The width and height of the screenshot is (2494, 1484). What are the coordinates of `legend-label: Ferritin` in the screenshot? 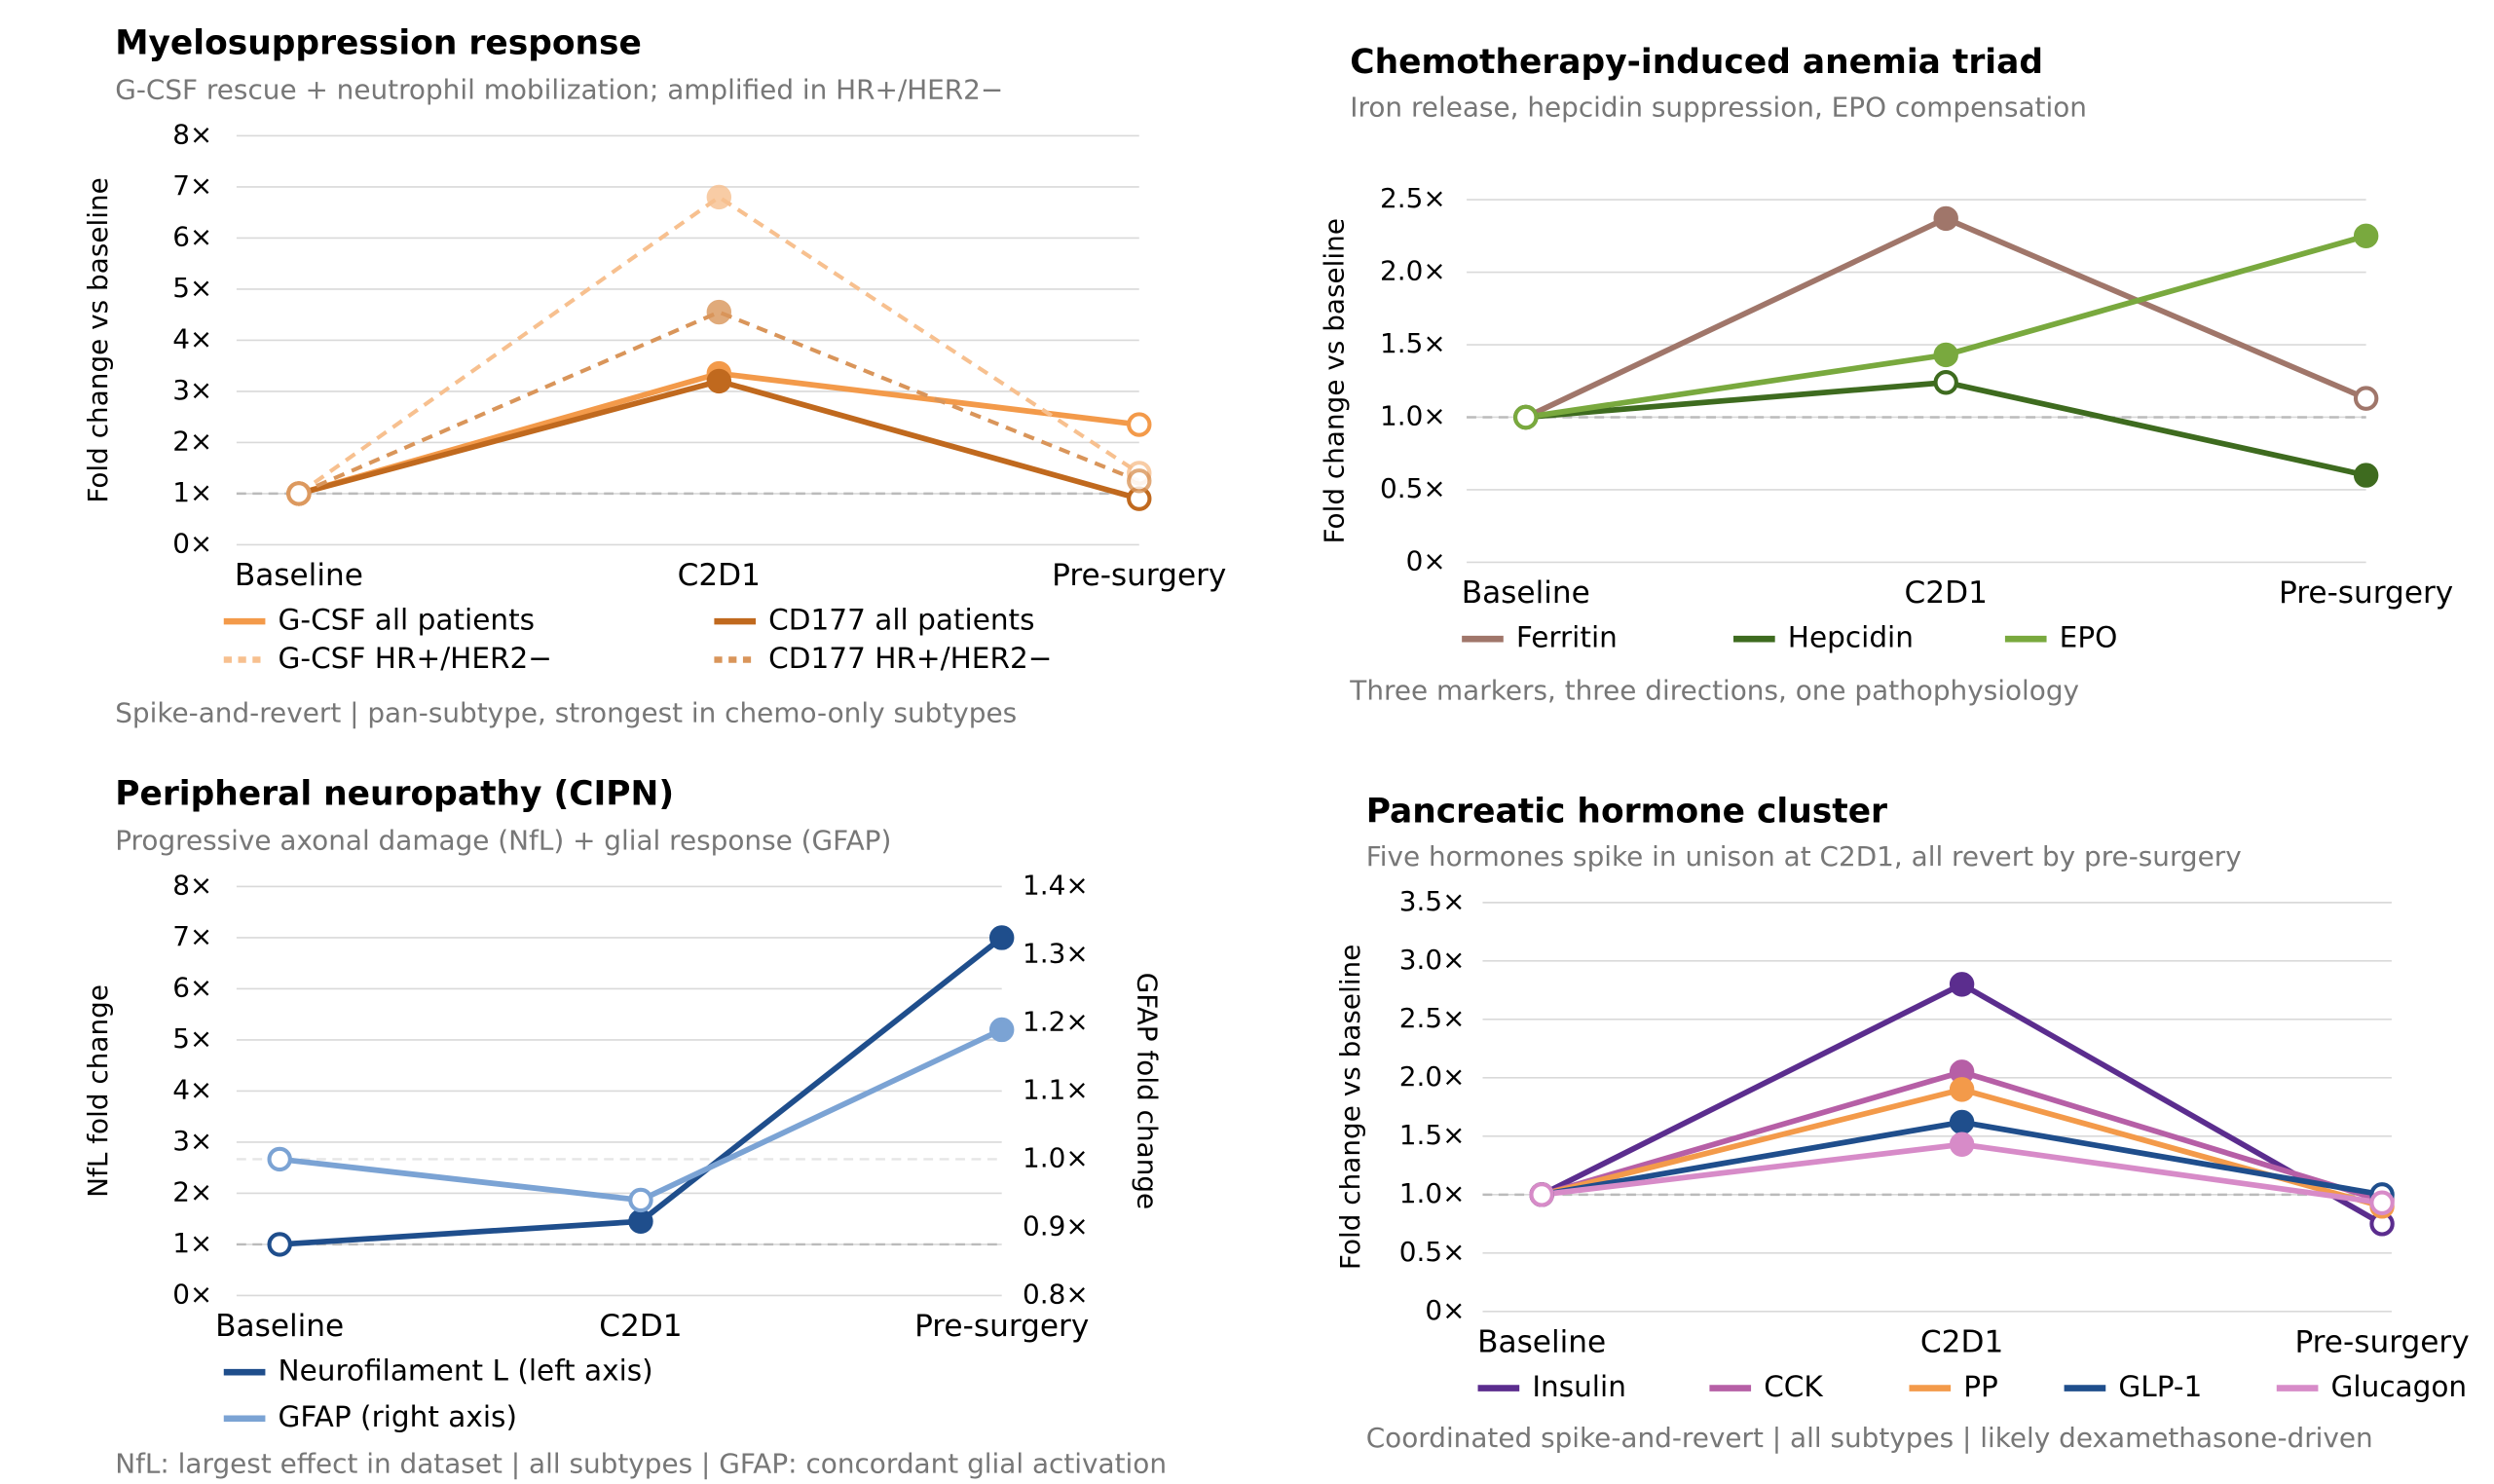 It's located at (1567, 637).